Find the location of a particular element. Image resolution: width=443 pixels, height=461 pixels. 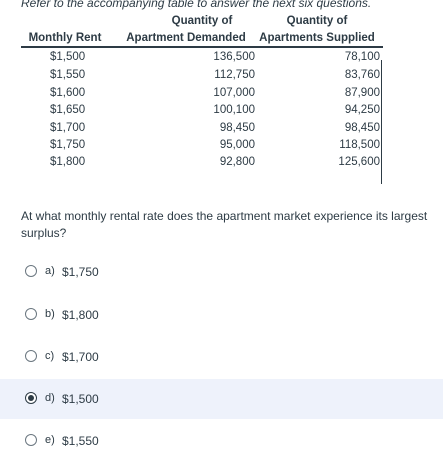

option-letter: d) is located at coordinates (50, 398).